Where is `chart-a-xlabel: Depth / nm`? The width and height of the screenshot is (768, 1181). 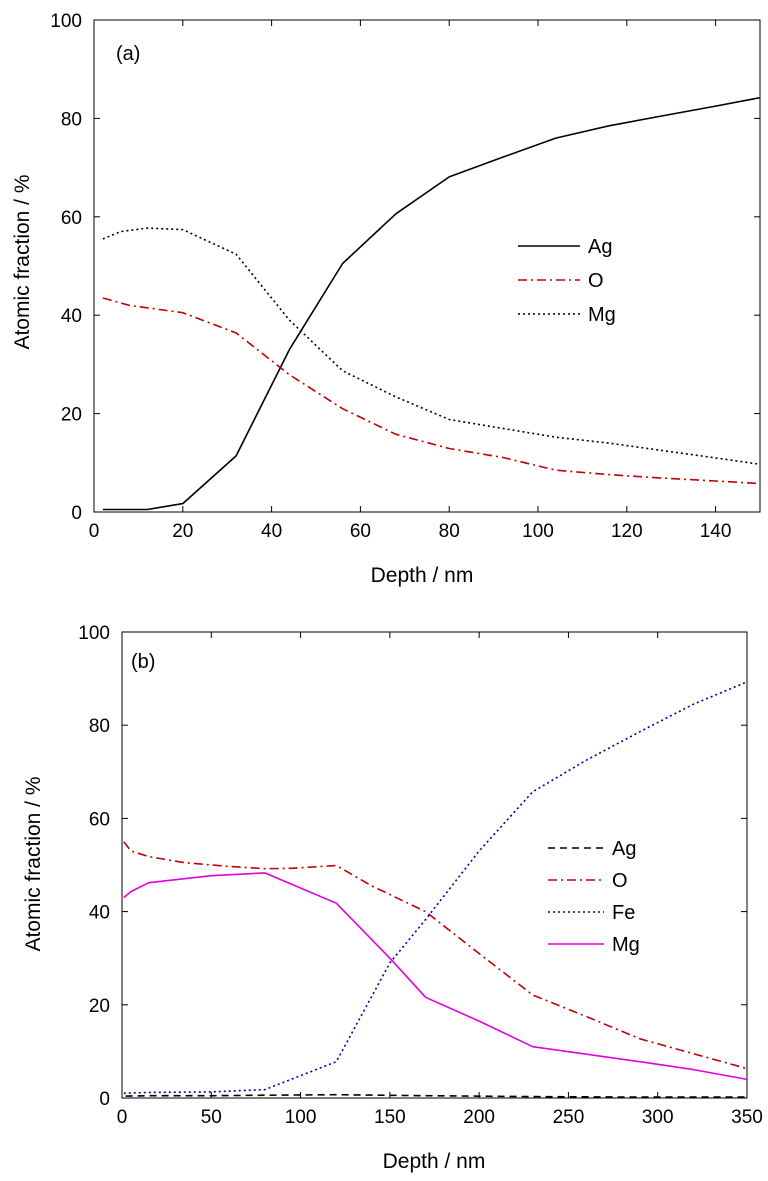 chart-a-xlabel: Depth / nm is located at coordinates (422, 575).